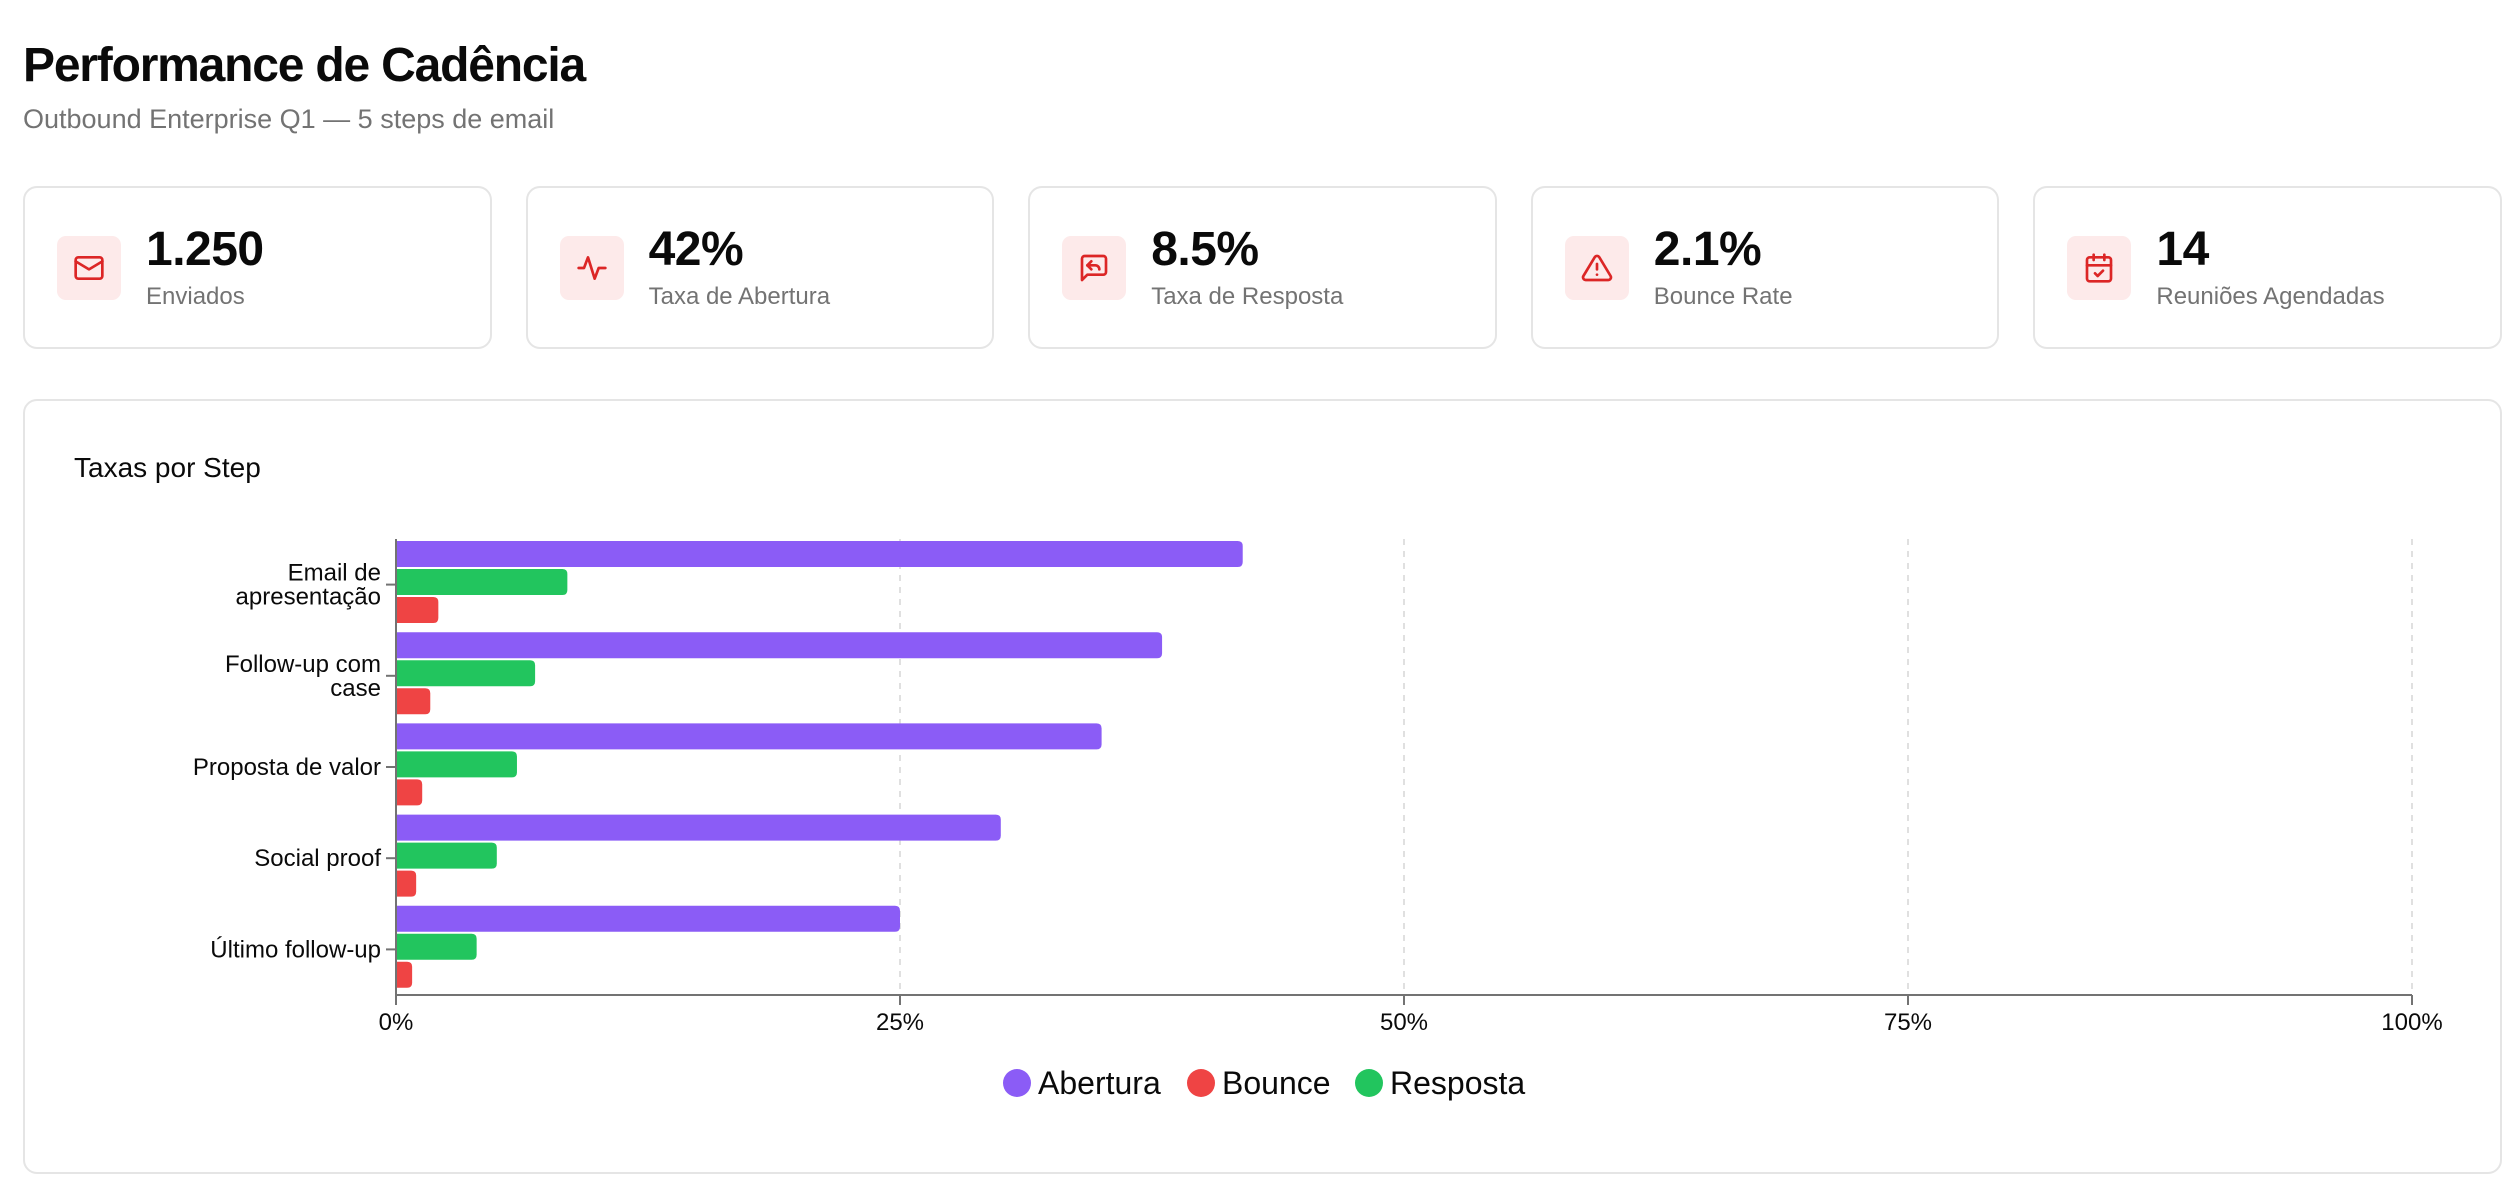 The height and width of the screenshot is (1194, 2520). I want to click on legend-swatch-resposta, so click(1369, 1083).